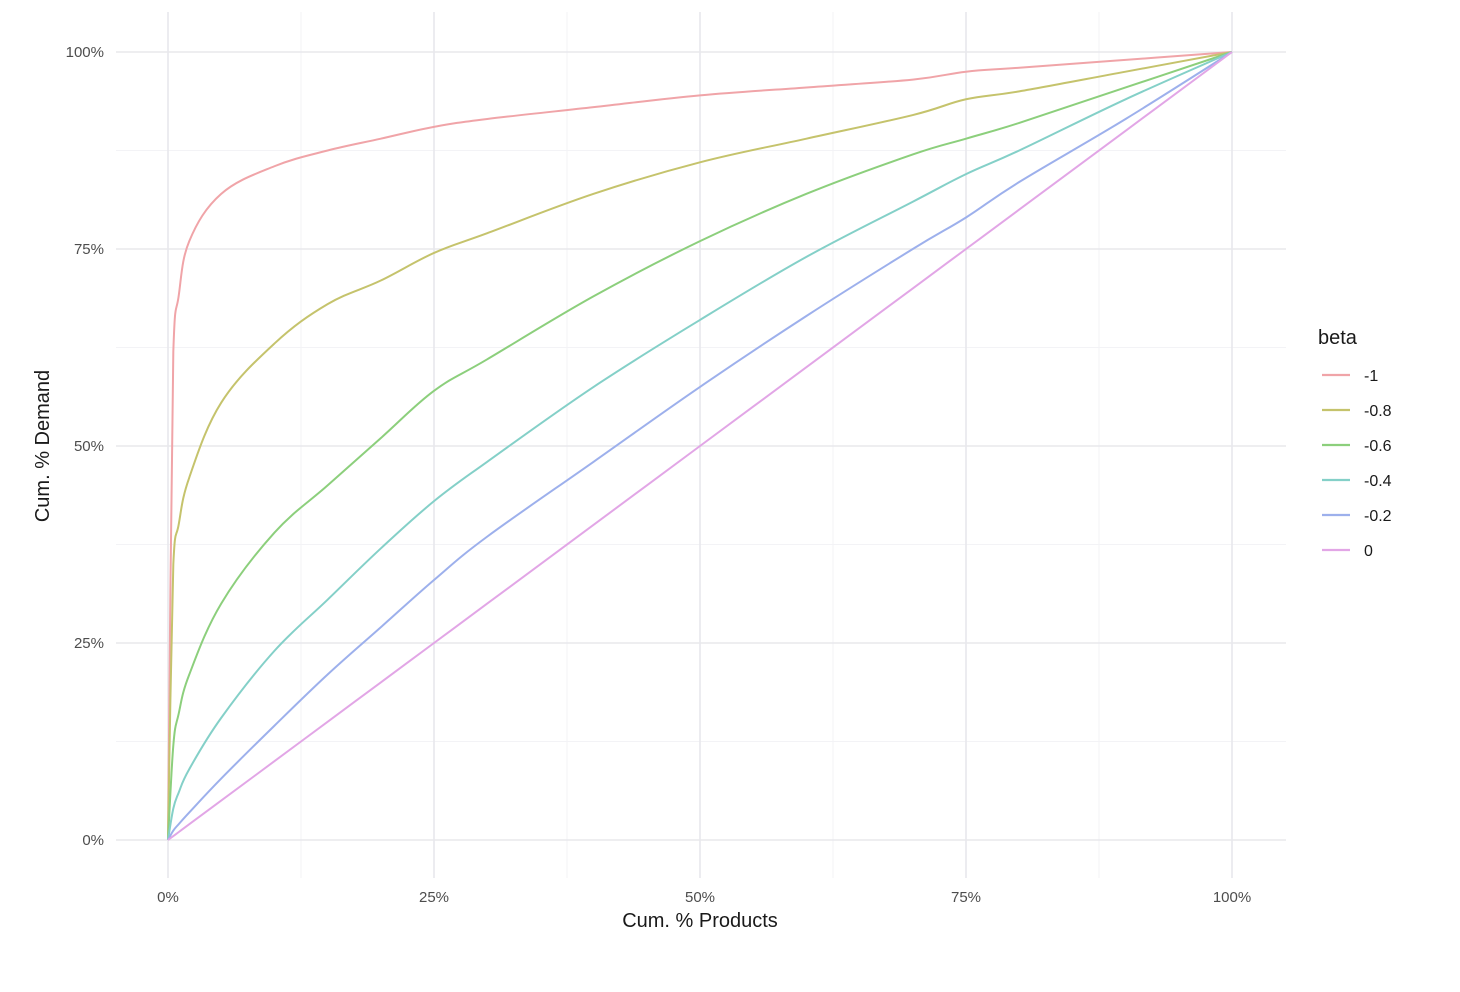 The image size is (1460, 992). Describe the element at coordinates (85, 52) in the screenshot. I see `y-tick-label: 100%` at that location.